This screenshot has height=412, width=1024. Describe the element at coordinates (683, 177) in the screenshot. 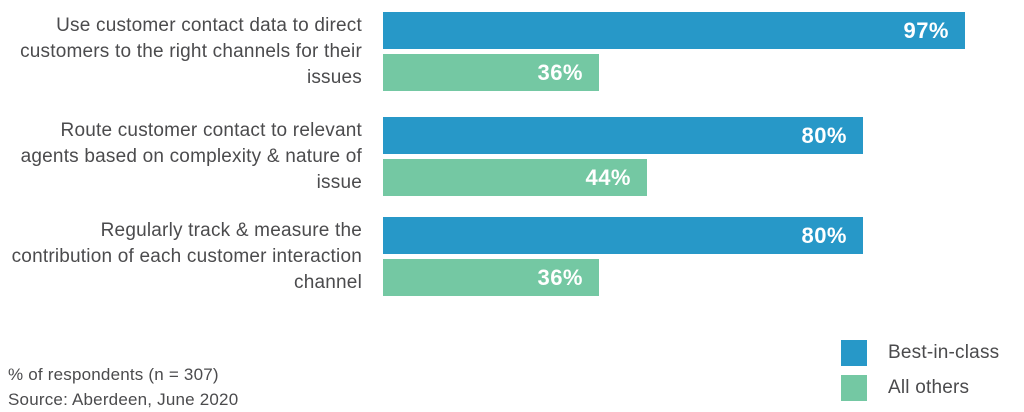

I see `bar-track: 44%` at that location.